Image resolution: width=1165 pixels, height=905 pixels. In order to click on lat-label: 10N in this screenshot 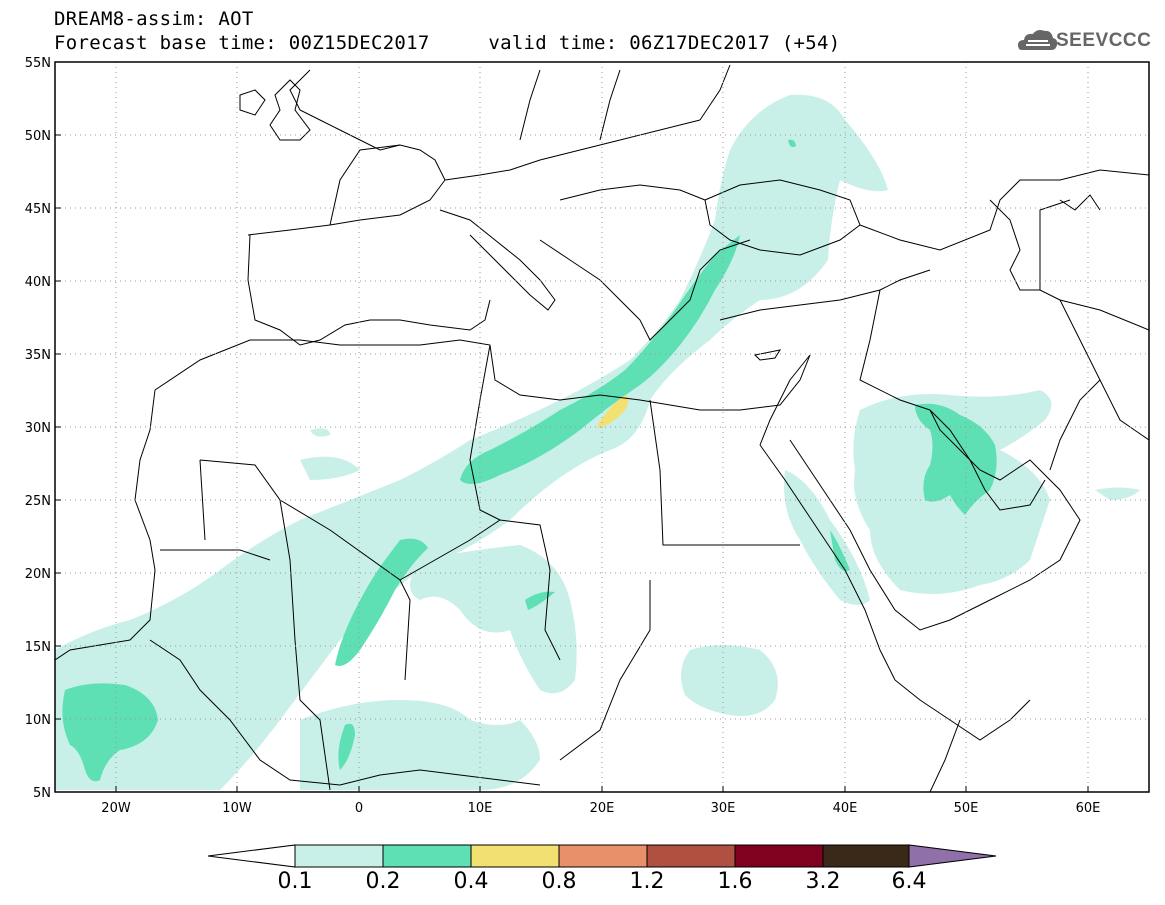, I will do `click(38, 720)`.